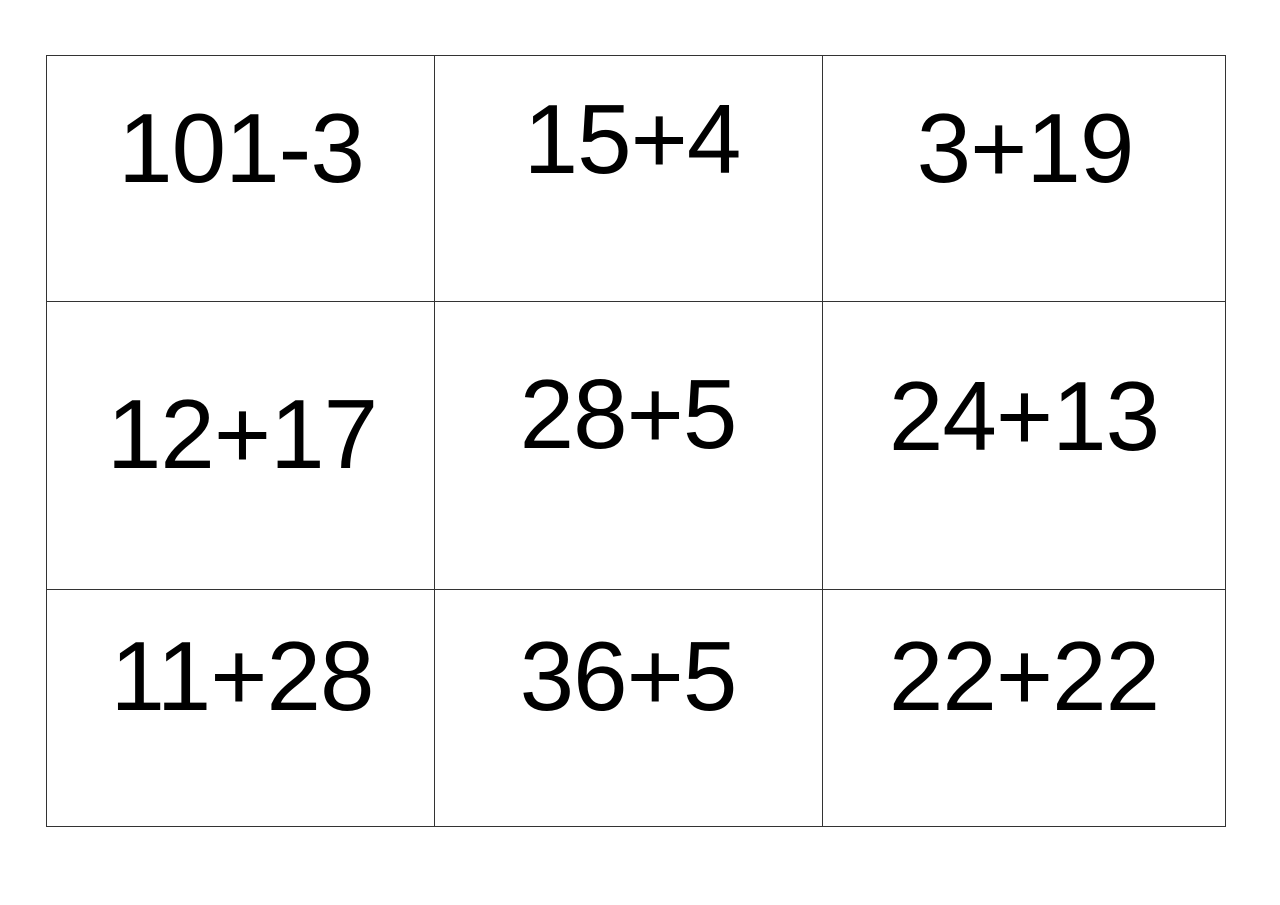 The image size is (1280, 905). Describe the element at coordinates (632, 139) in the screenshot. I see `table-cell: 15+4` at that location.